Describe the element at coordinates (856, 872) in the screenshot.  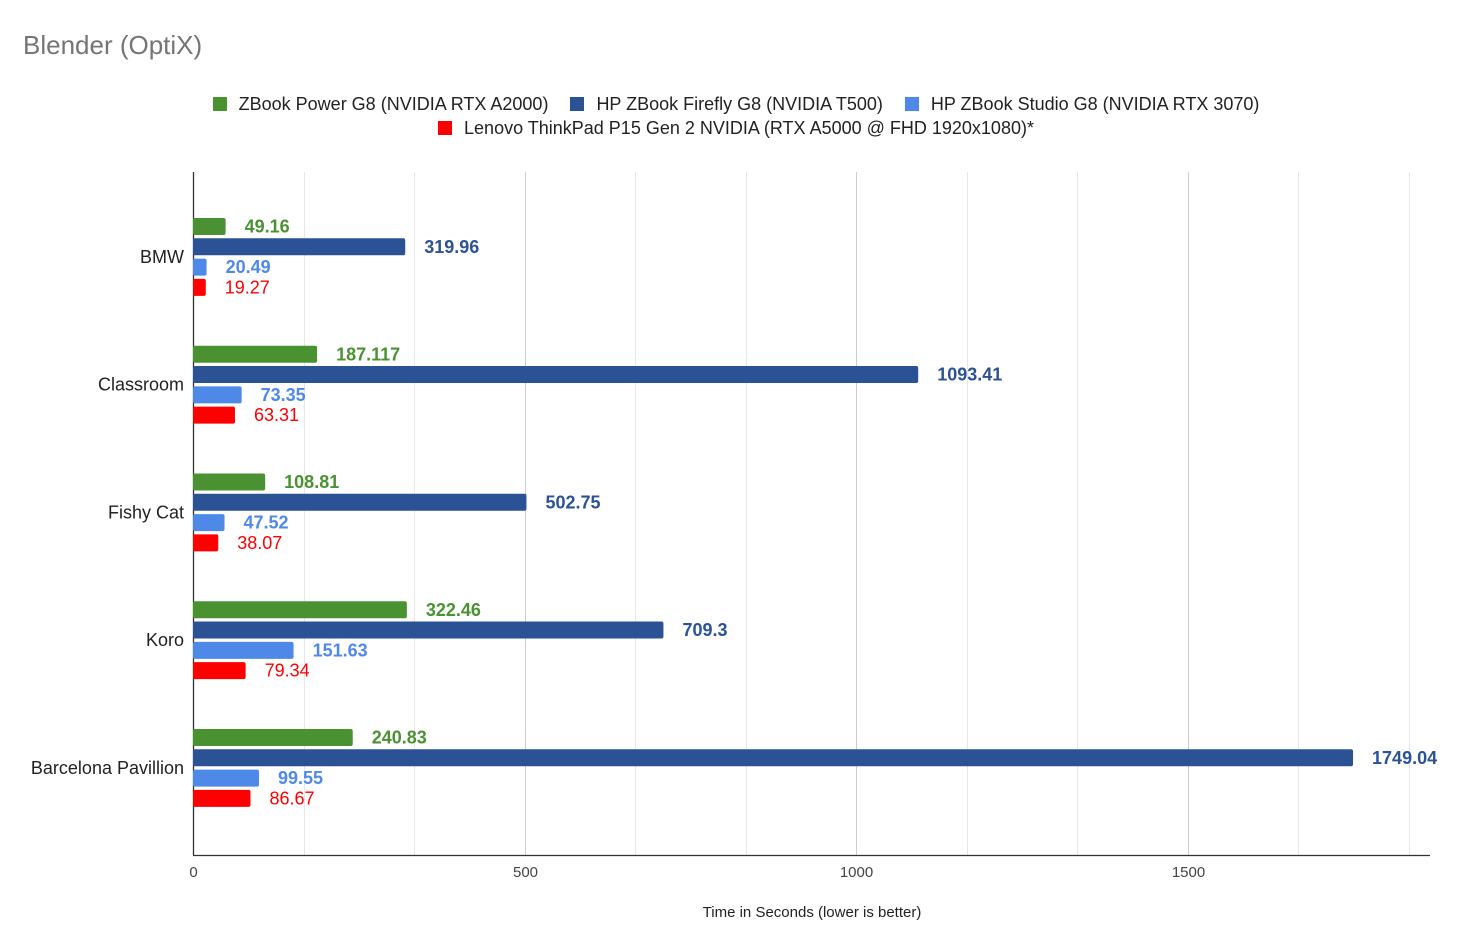
I see `x-tick-label-2: 1000` at that location.